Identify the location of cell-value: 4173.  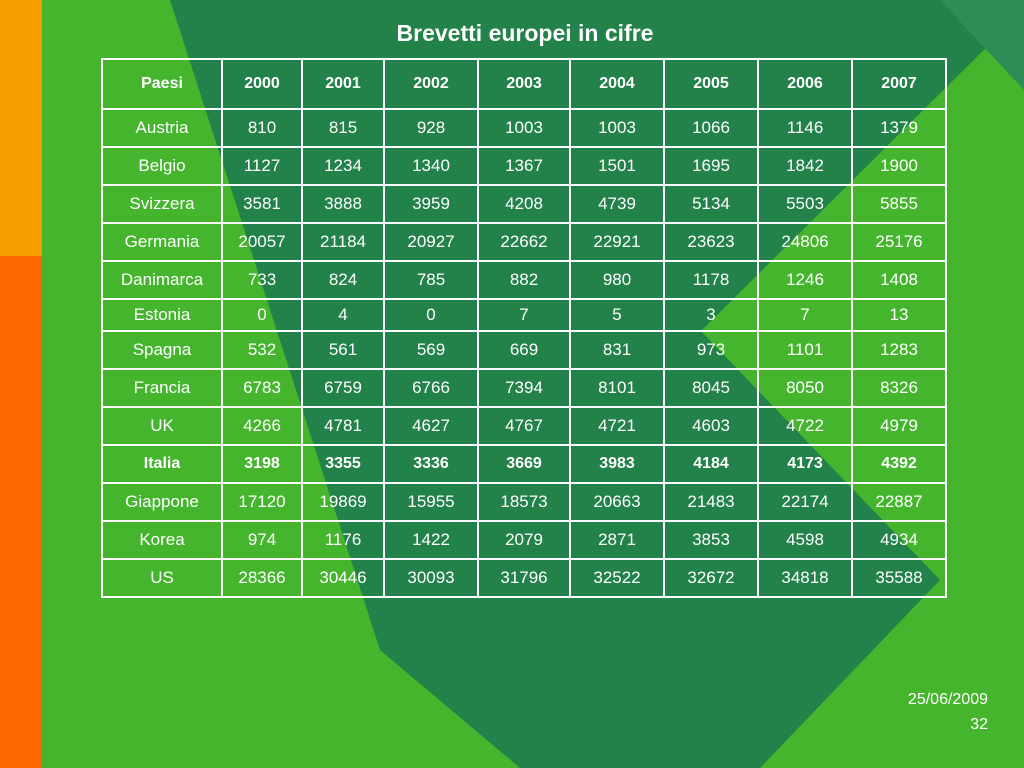
(805, 464).